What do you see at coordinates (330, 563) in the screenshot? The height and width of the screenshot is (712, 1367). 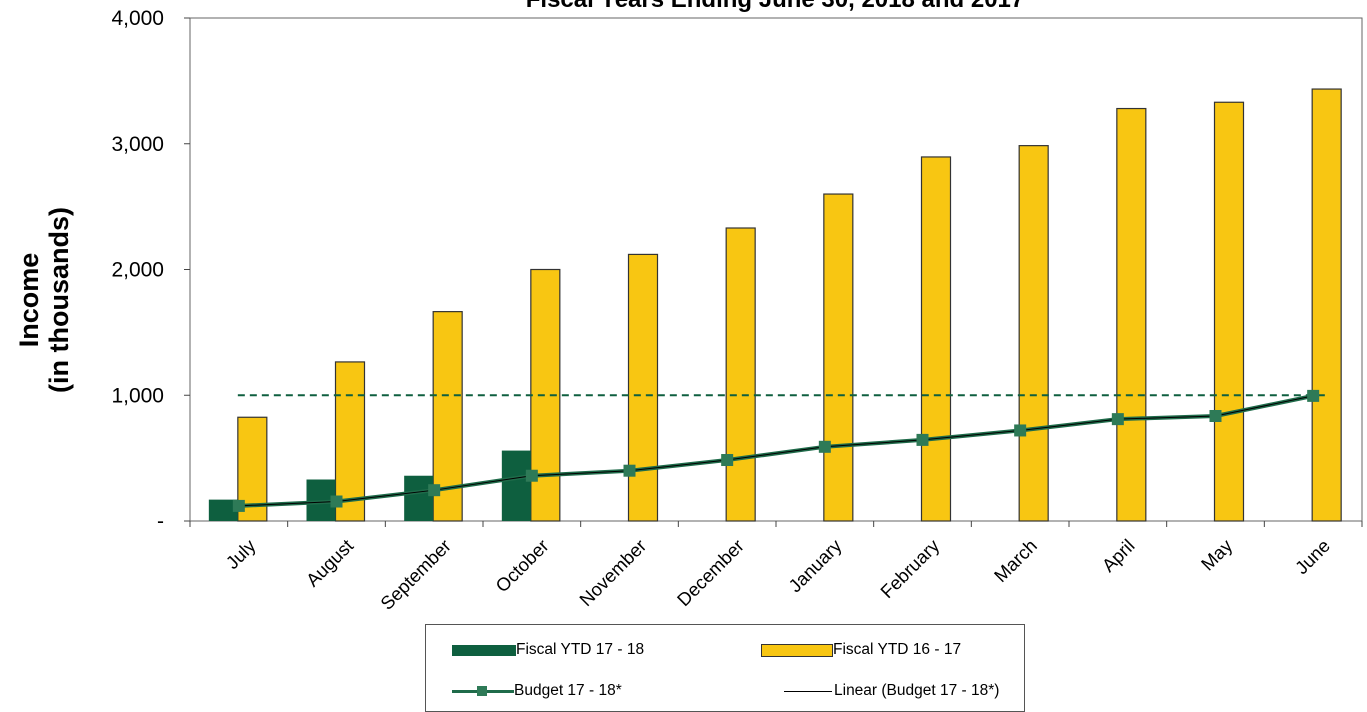 I see `x-tick-label: August` at bounding box center [330, 563].